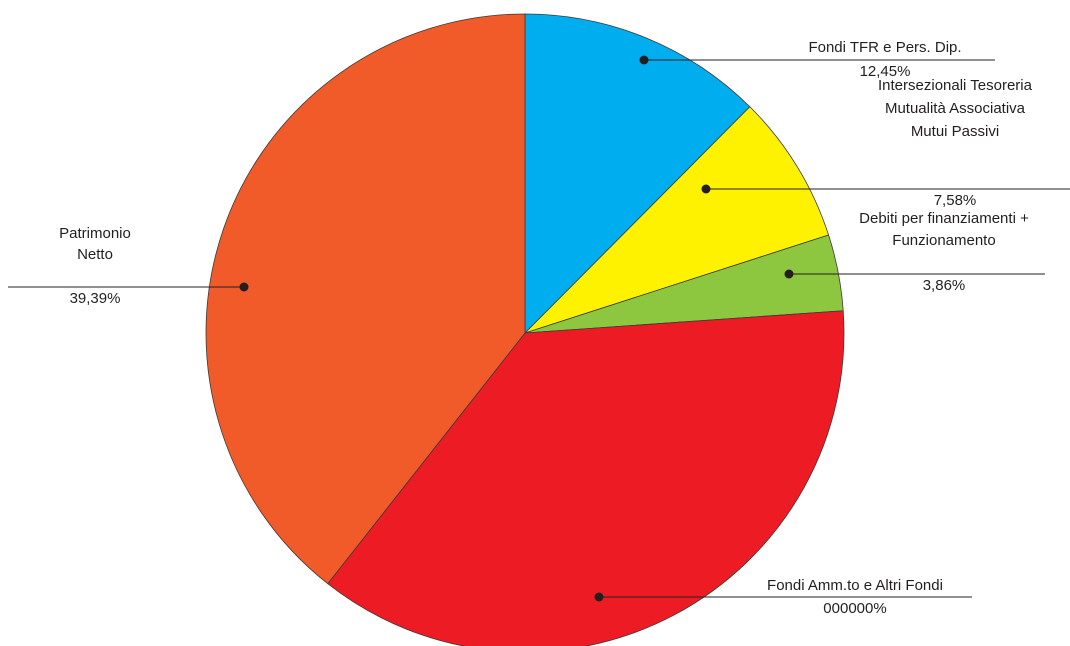  I want to click on slice-value-label: 12,45%, so click(885, 71).